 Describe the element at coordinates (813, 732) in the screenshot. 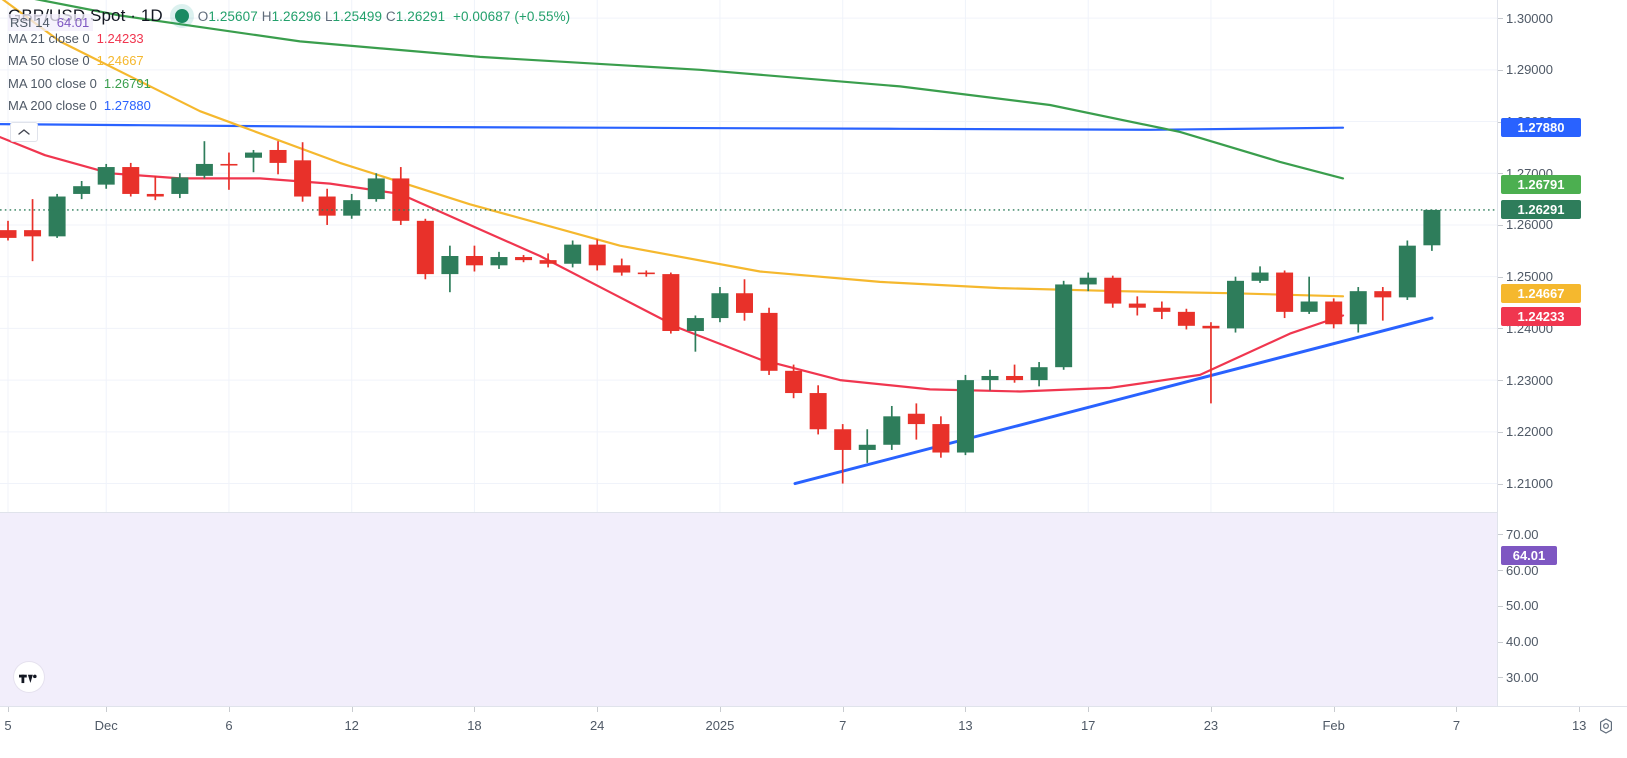

I see `time-scale: 5Dec612182420257131723Feb7131721` at that location.